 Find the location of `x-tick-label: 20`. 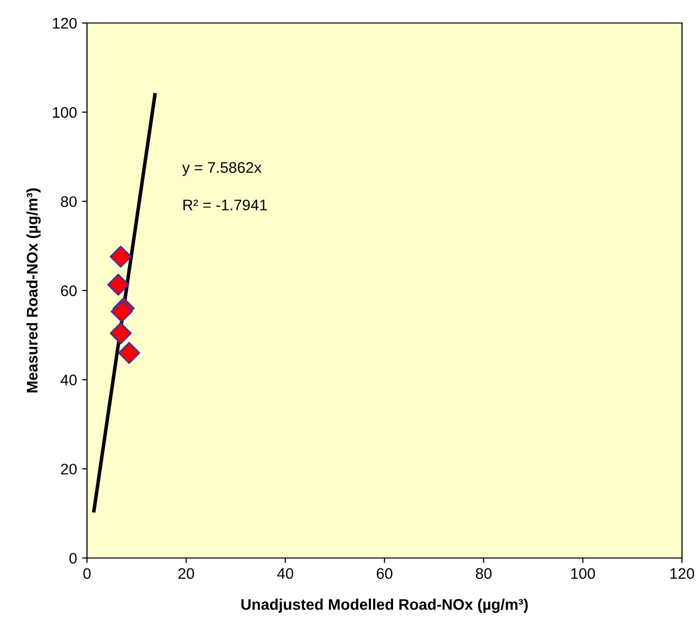

x-tick-label: 20 is located at coordinates (186, 573).